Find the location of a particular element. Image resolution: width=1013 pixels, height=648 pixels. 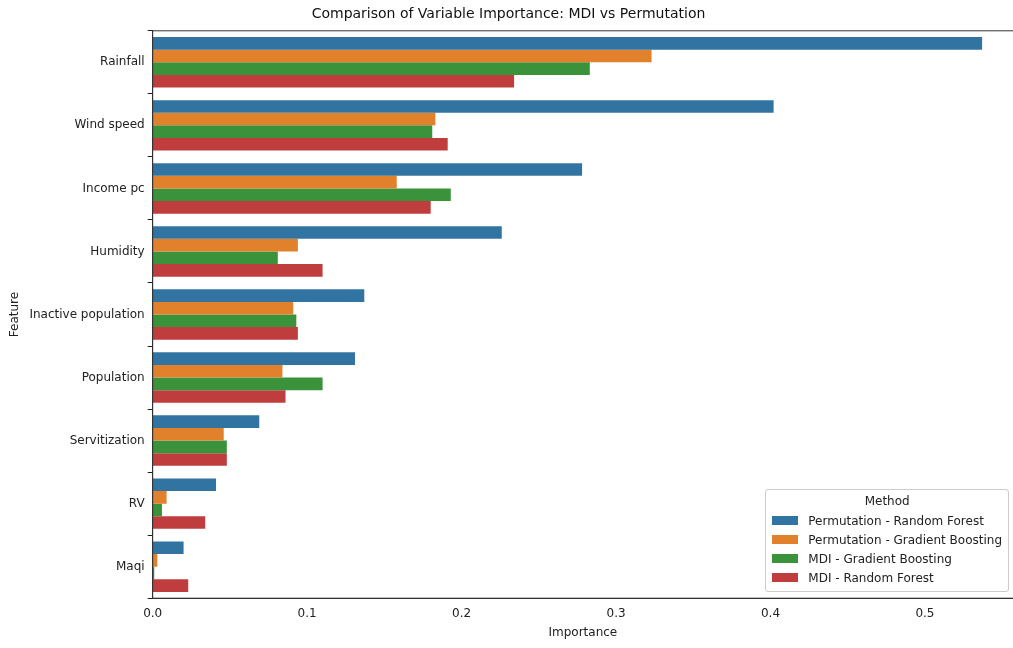

legend-label: MDI - Random Forest is located at coordinates (871, 577).